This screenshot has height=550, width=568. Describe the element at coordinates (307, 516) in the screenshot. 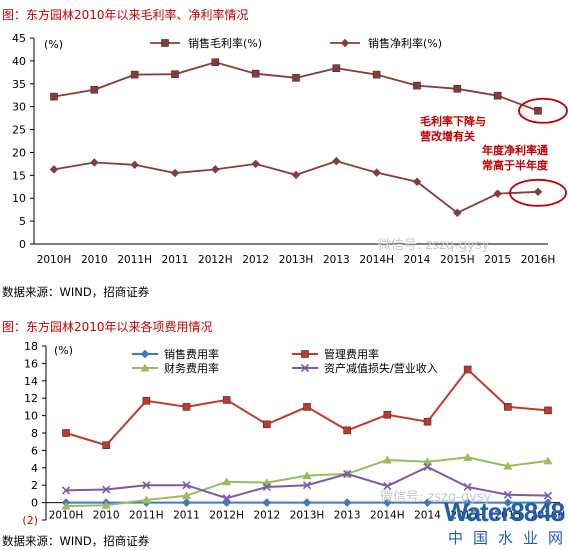

I see `chart2-x-tick-label: 2013H` at that location.